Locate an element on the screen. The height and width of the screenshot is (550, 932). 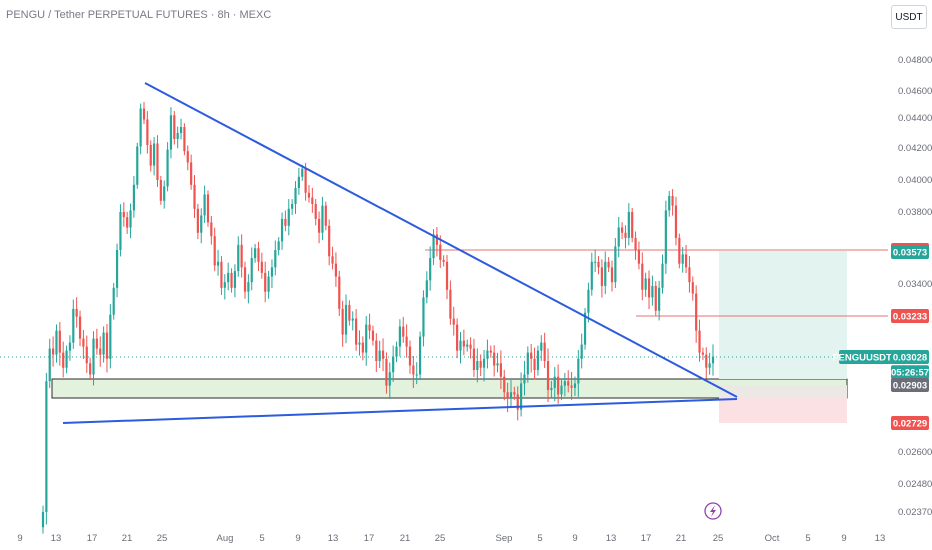
y-tick-label: 0.04200 is located at coordinates (915, 148).